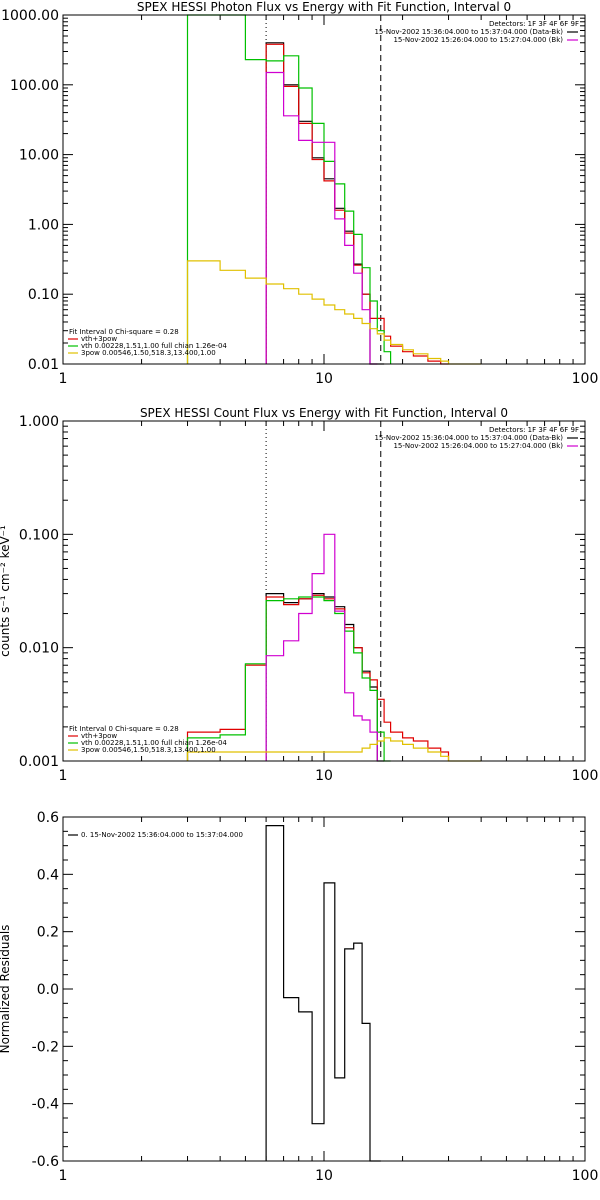  I want to click on chart1-ytick-label: 100.00, so click(34, 86).